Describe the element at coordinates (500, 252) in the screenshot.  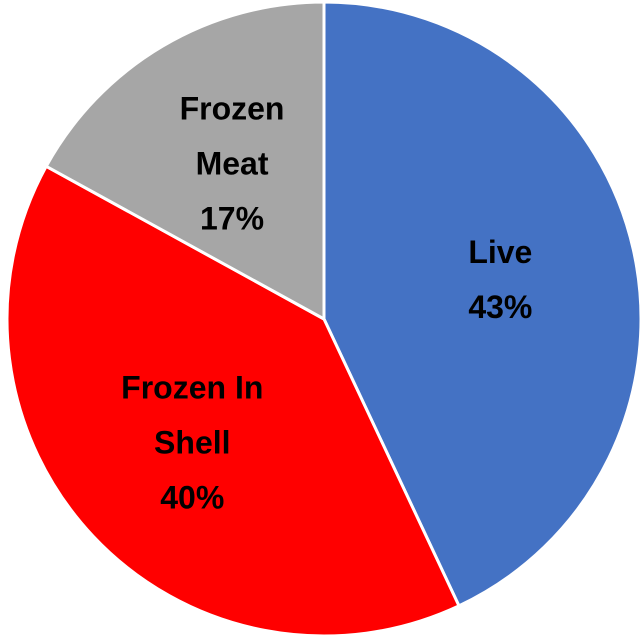
I see `slice-category-label: Live` at that location.